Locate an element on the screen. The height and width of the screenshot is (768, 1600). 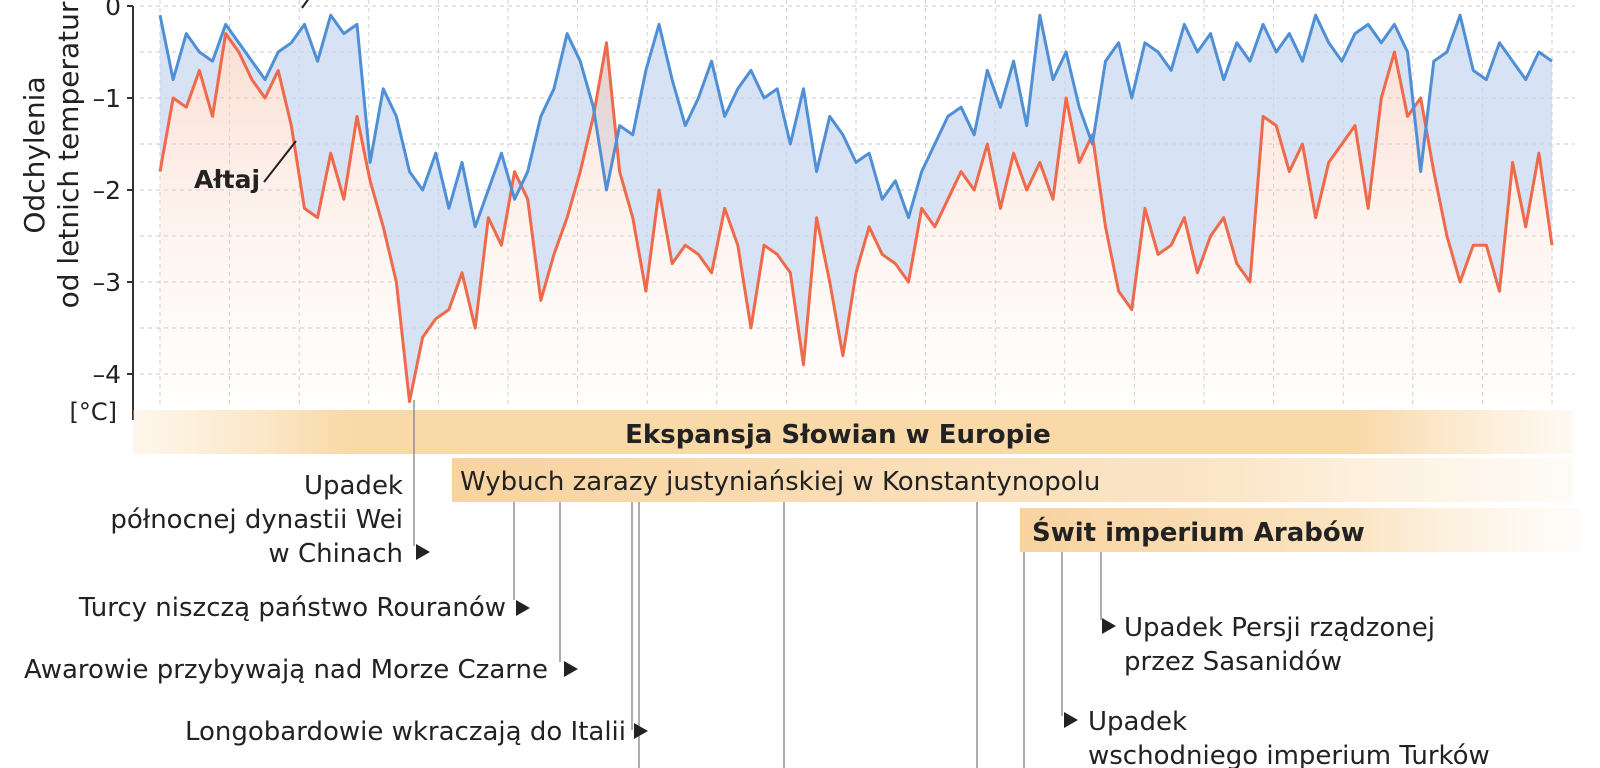
y-tick-label: –4 is located at coordinates (107, 374).